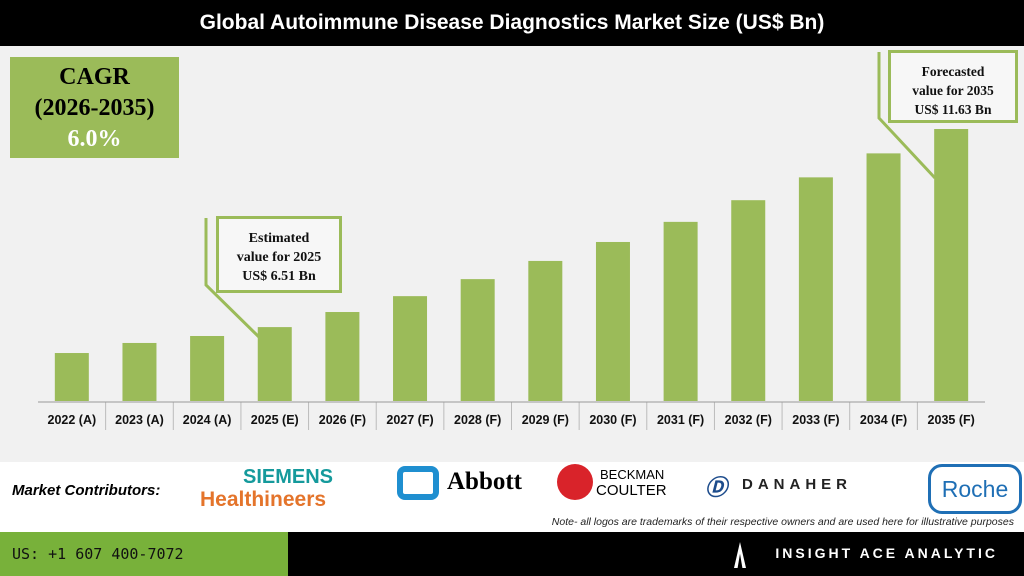 The height and width of the screenshot is (576, 1024). Describe the element at coordinates (94, 139) in the screenshot. I see `cagr-value: 6.0%` at that location.